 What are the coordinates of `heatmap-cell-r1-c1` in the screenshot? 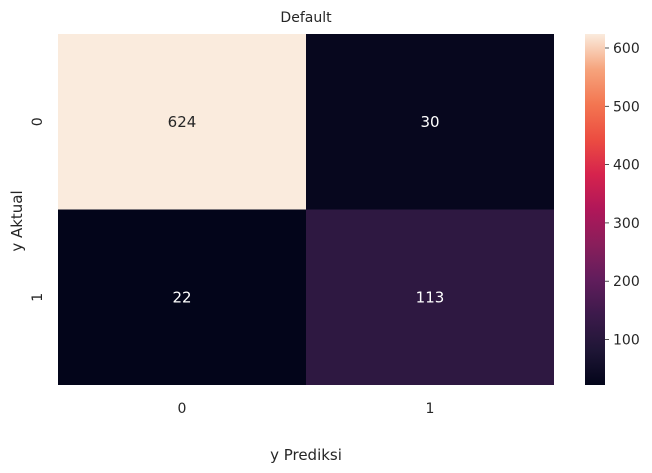 It's located at (430, 297).